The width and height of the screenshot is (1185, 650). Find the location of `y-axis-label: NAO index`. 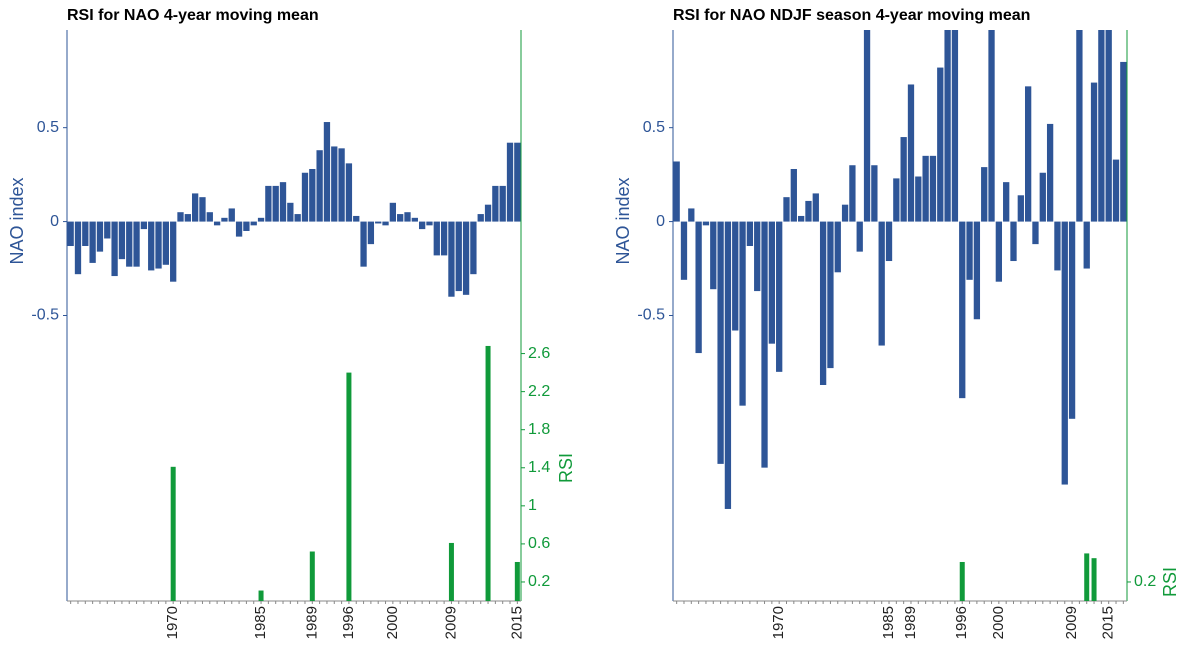

y-axis-label: NAO index is located at coordinates (17, 220).